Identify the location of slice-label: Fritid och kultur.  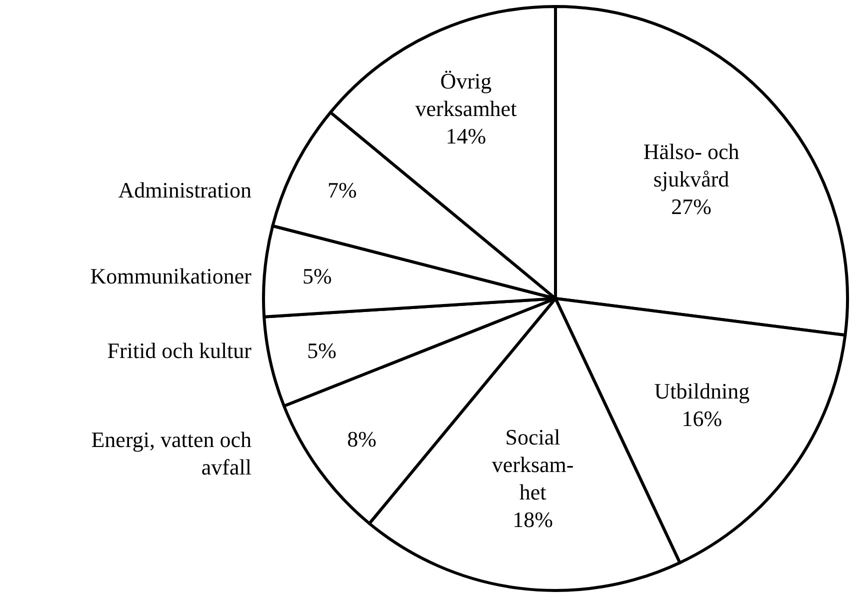
(179, 351).